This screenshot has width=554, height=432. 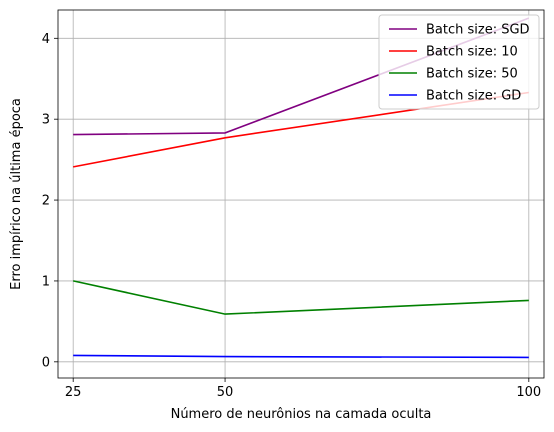 I want to click on legend-box, so click(x=459, y=62).